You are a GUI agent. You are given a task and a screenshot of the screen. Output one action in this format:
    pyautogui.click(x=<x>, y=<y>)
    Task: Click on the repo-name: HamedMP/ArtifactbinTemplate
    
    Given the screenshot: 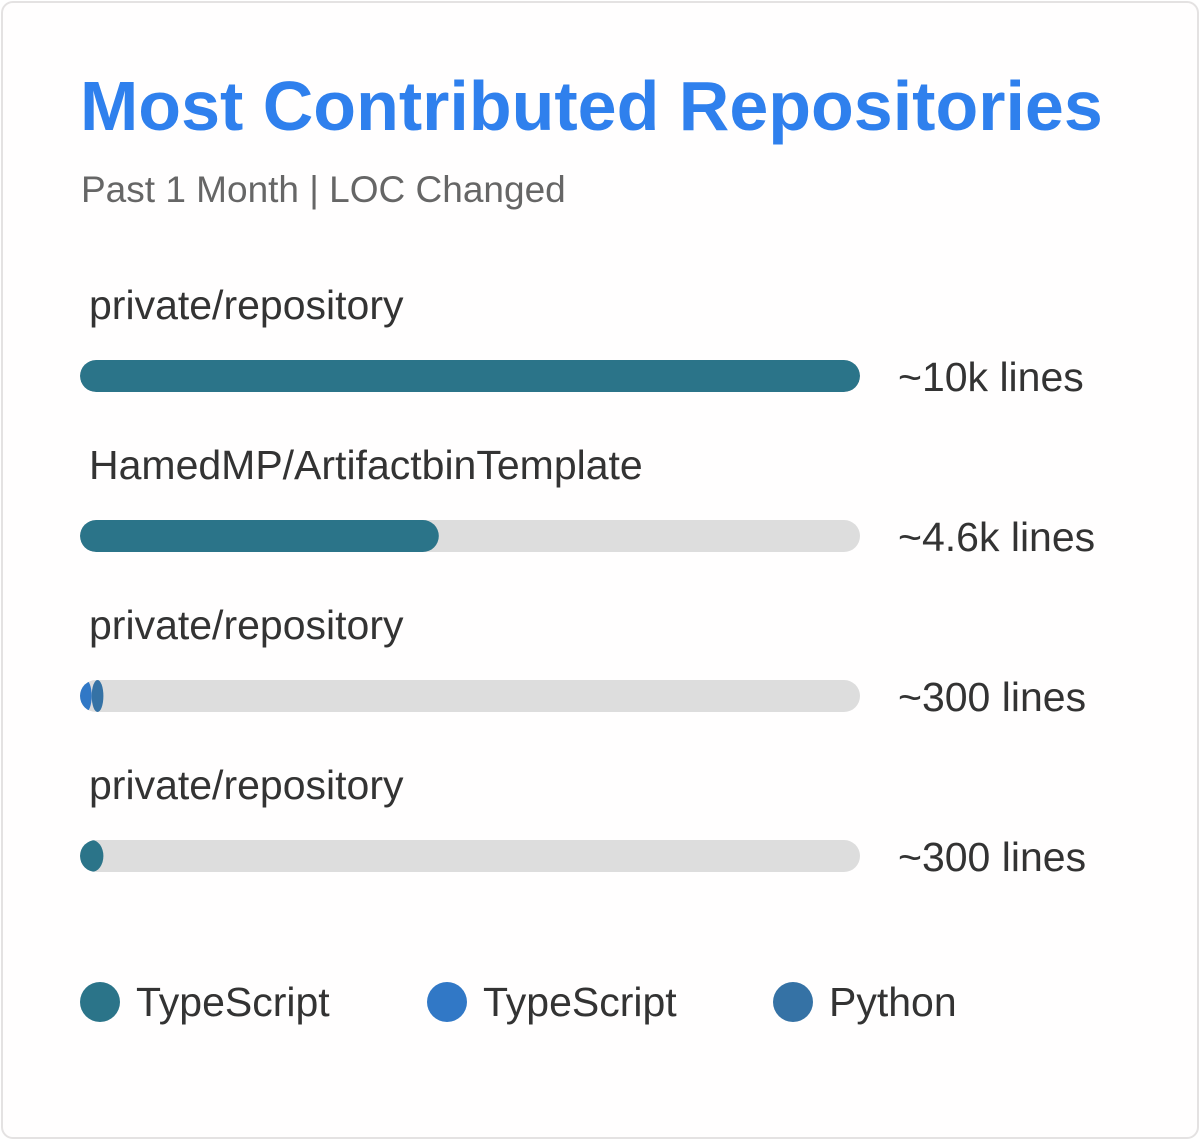 What is the action you would take?
    pyautogui.click(x=366, y=465)
    